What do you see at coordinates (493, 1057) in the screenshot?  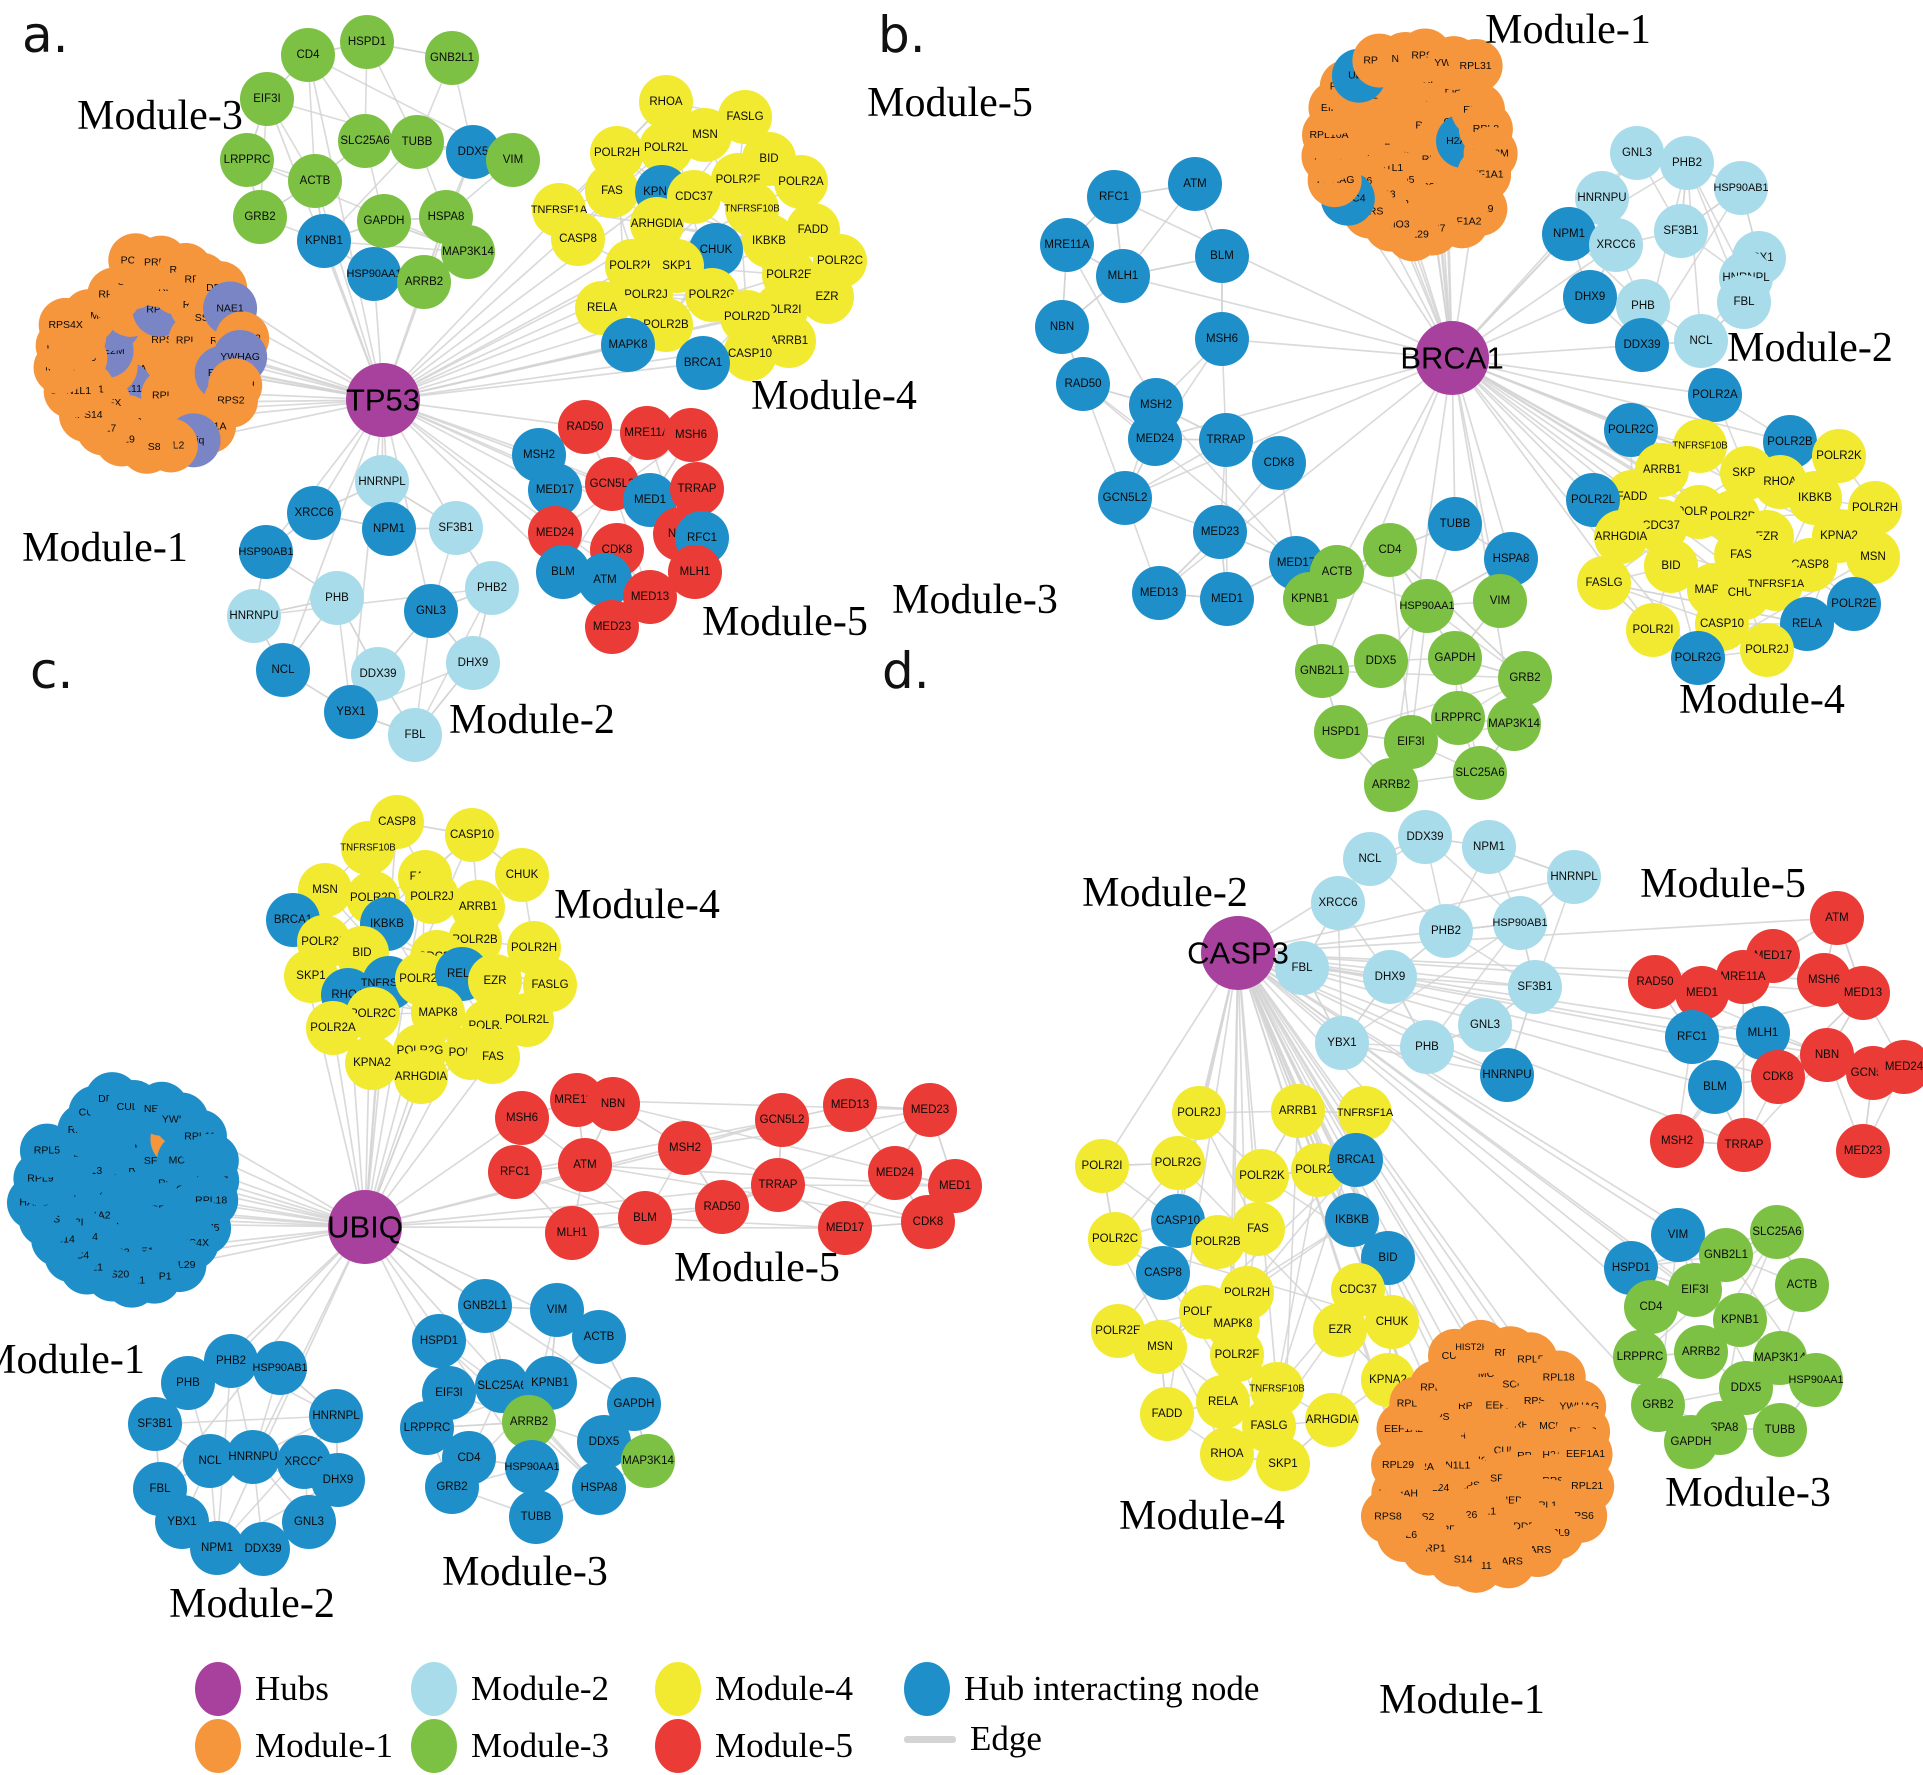 I see `node-FAS: FAS` at bounding box center [493, 1057].